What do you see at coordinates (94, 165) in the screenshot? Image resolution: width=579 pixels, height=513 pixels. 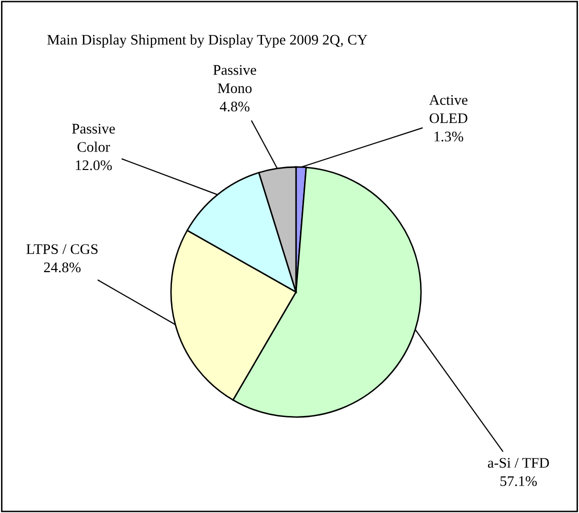 I see `data-label: 12.0%` at bounding box center [94, 165].